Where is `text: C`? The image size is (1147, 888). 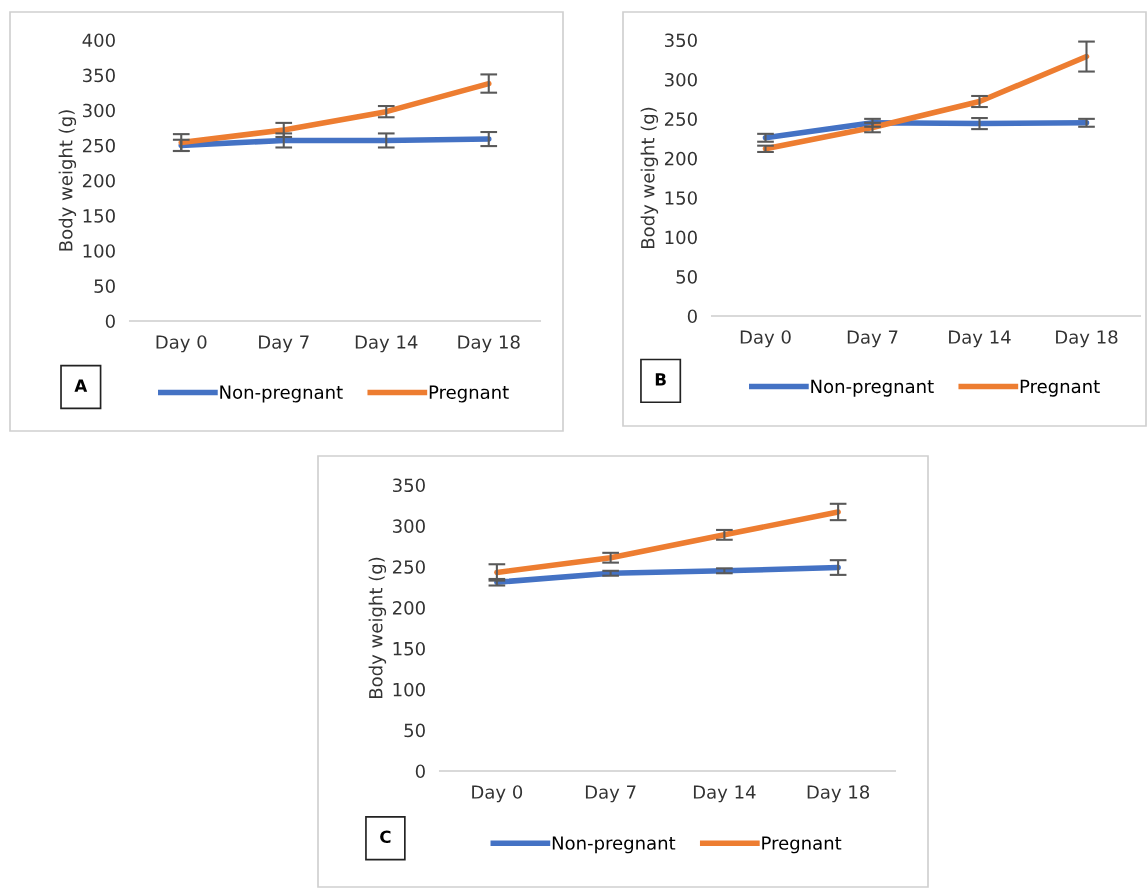 text: C is located at coordinates (385, 837).